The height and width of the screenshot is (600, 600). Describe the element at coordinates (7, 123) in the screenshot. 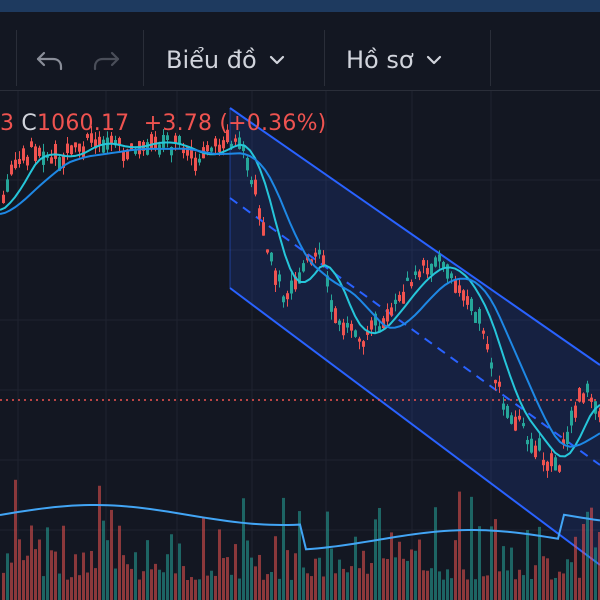

I see `legend-open-fragment: 3` at that location.